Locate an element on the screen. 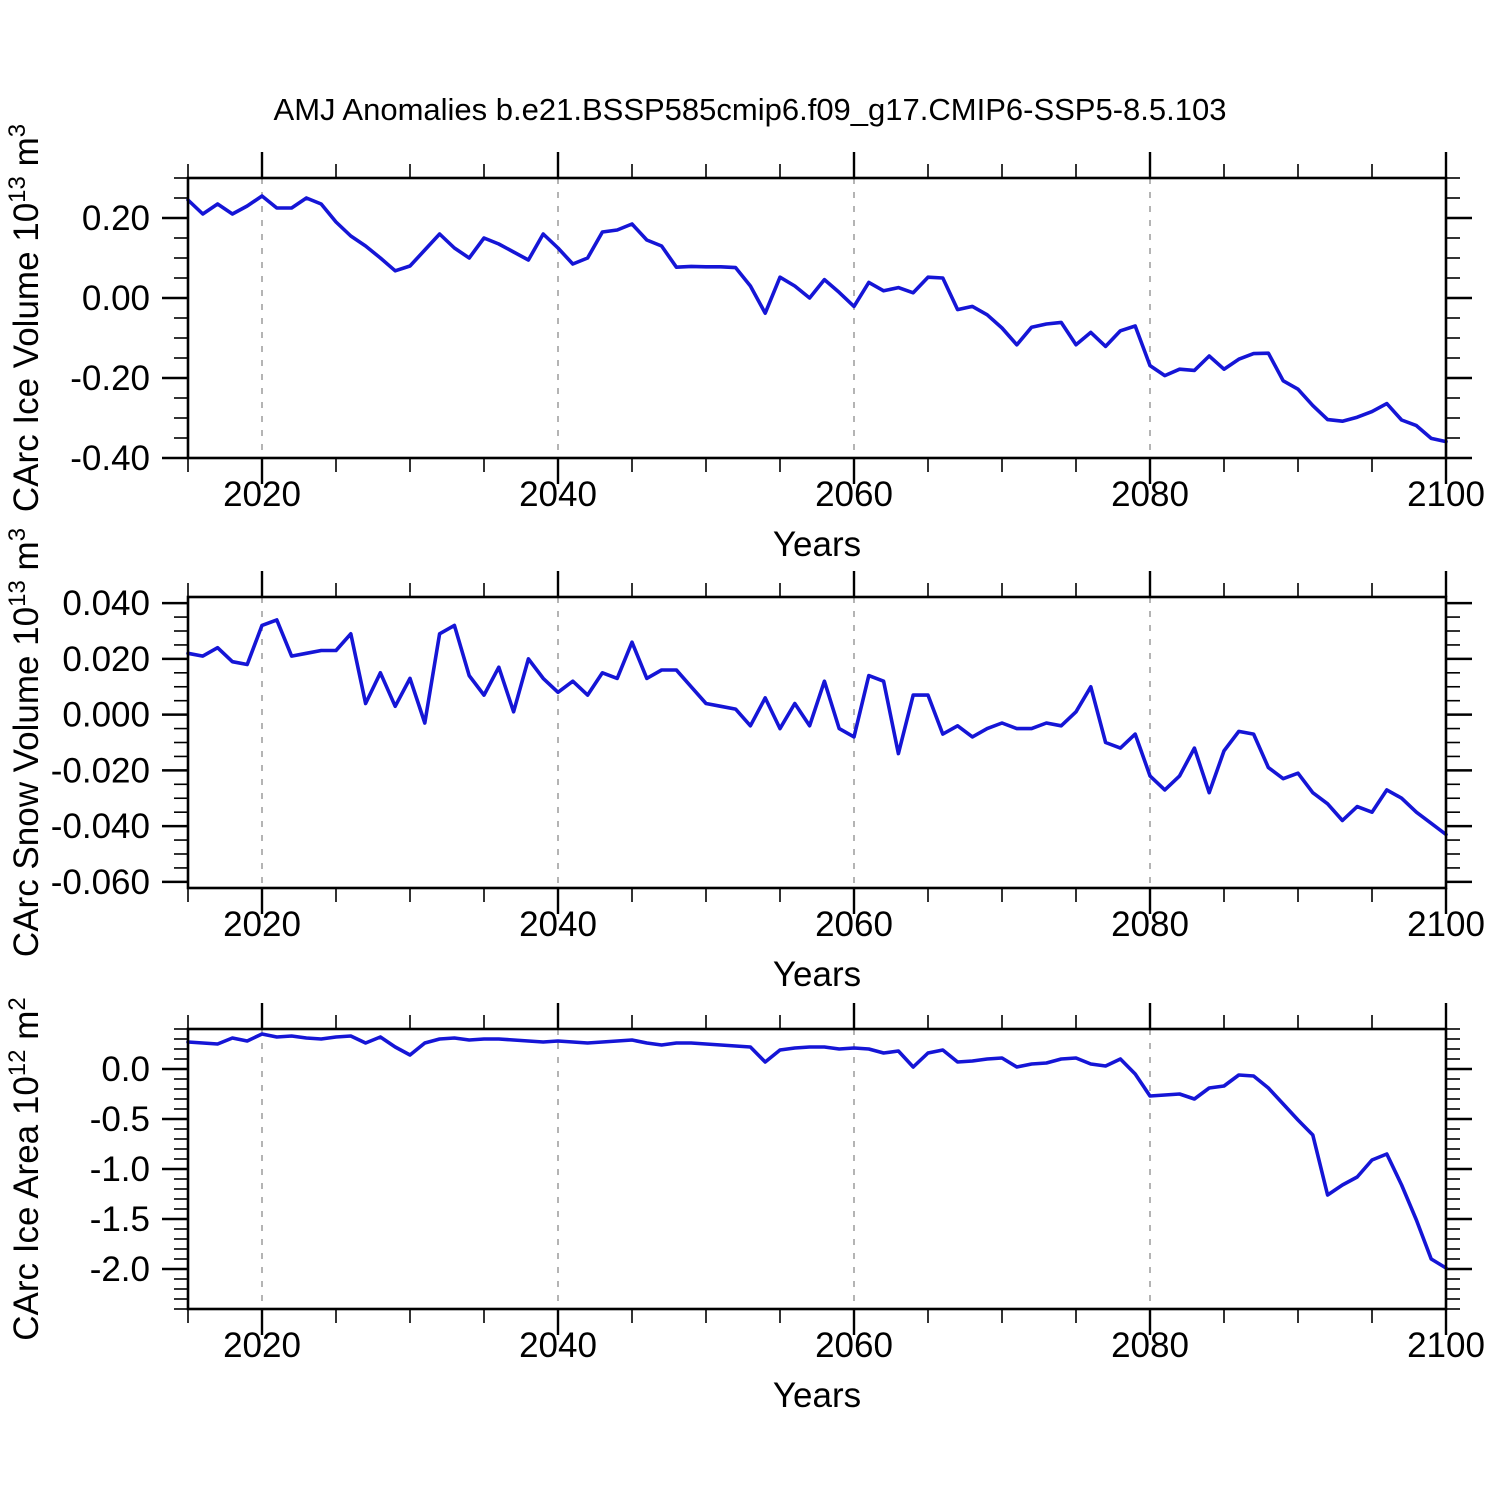 The height and width of the screenshot is (1500, 1500). data-line-snow-volume is located at coordinates (817, 727).